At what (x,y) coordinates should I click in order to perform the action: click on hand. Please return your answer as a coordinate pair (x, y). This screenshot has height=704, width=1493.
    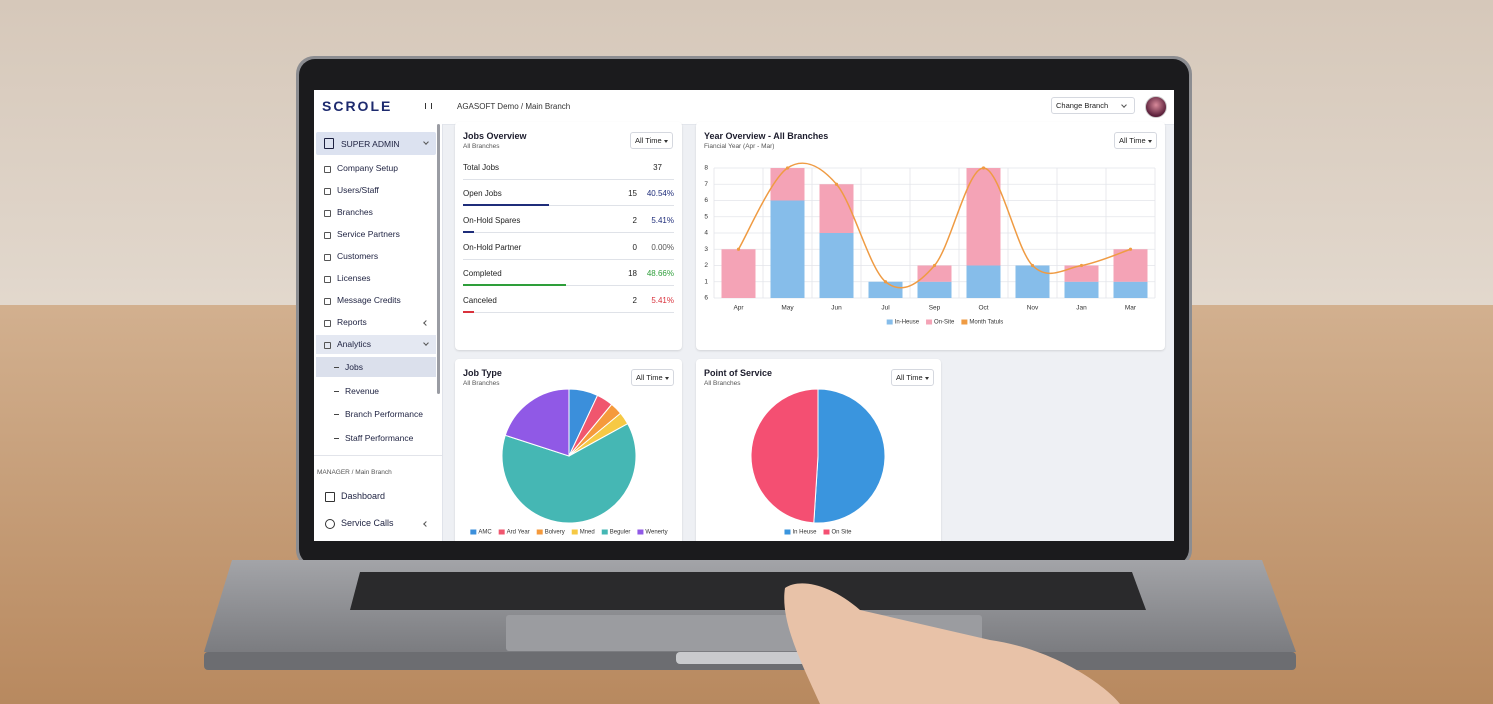
    Looking at the image, I should click on (952, 643).